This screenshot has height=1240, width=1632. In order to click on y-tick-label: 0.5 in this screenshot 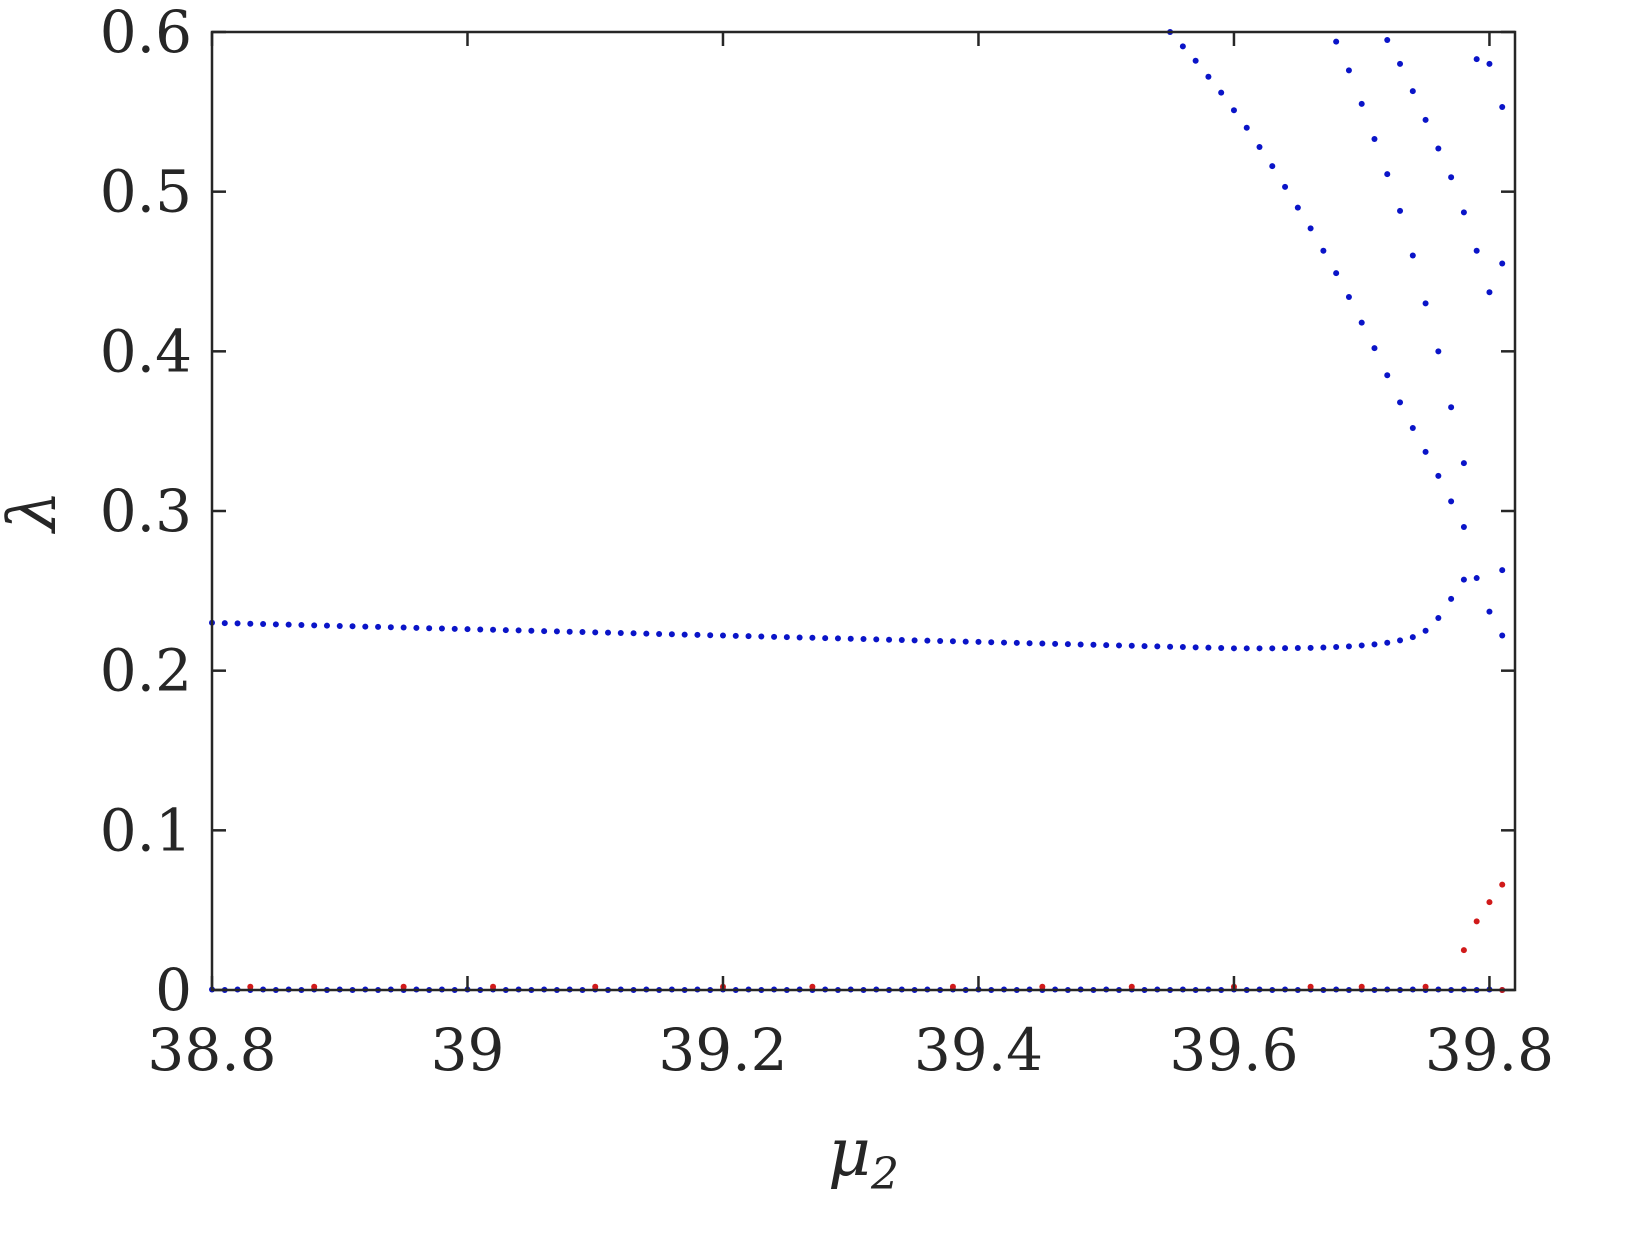, I will do `click(146, 192)`.